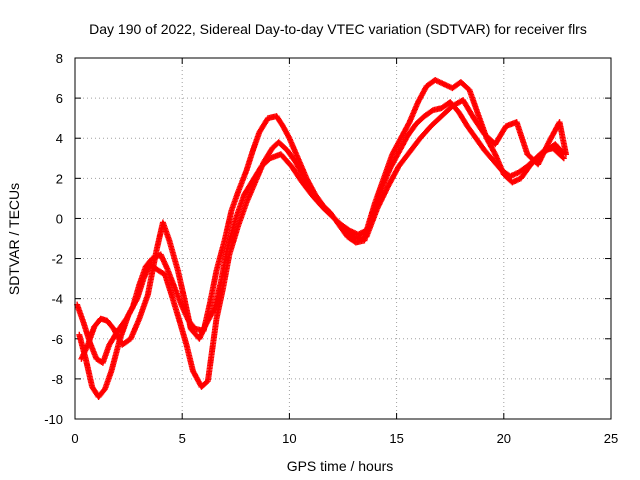 The image size is (640, 480). I want to click on y-tick-label: -4, so click(57, 299).